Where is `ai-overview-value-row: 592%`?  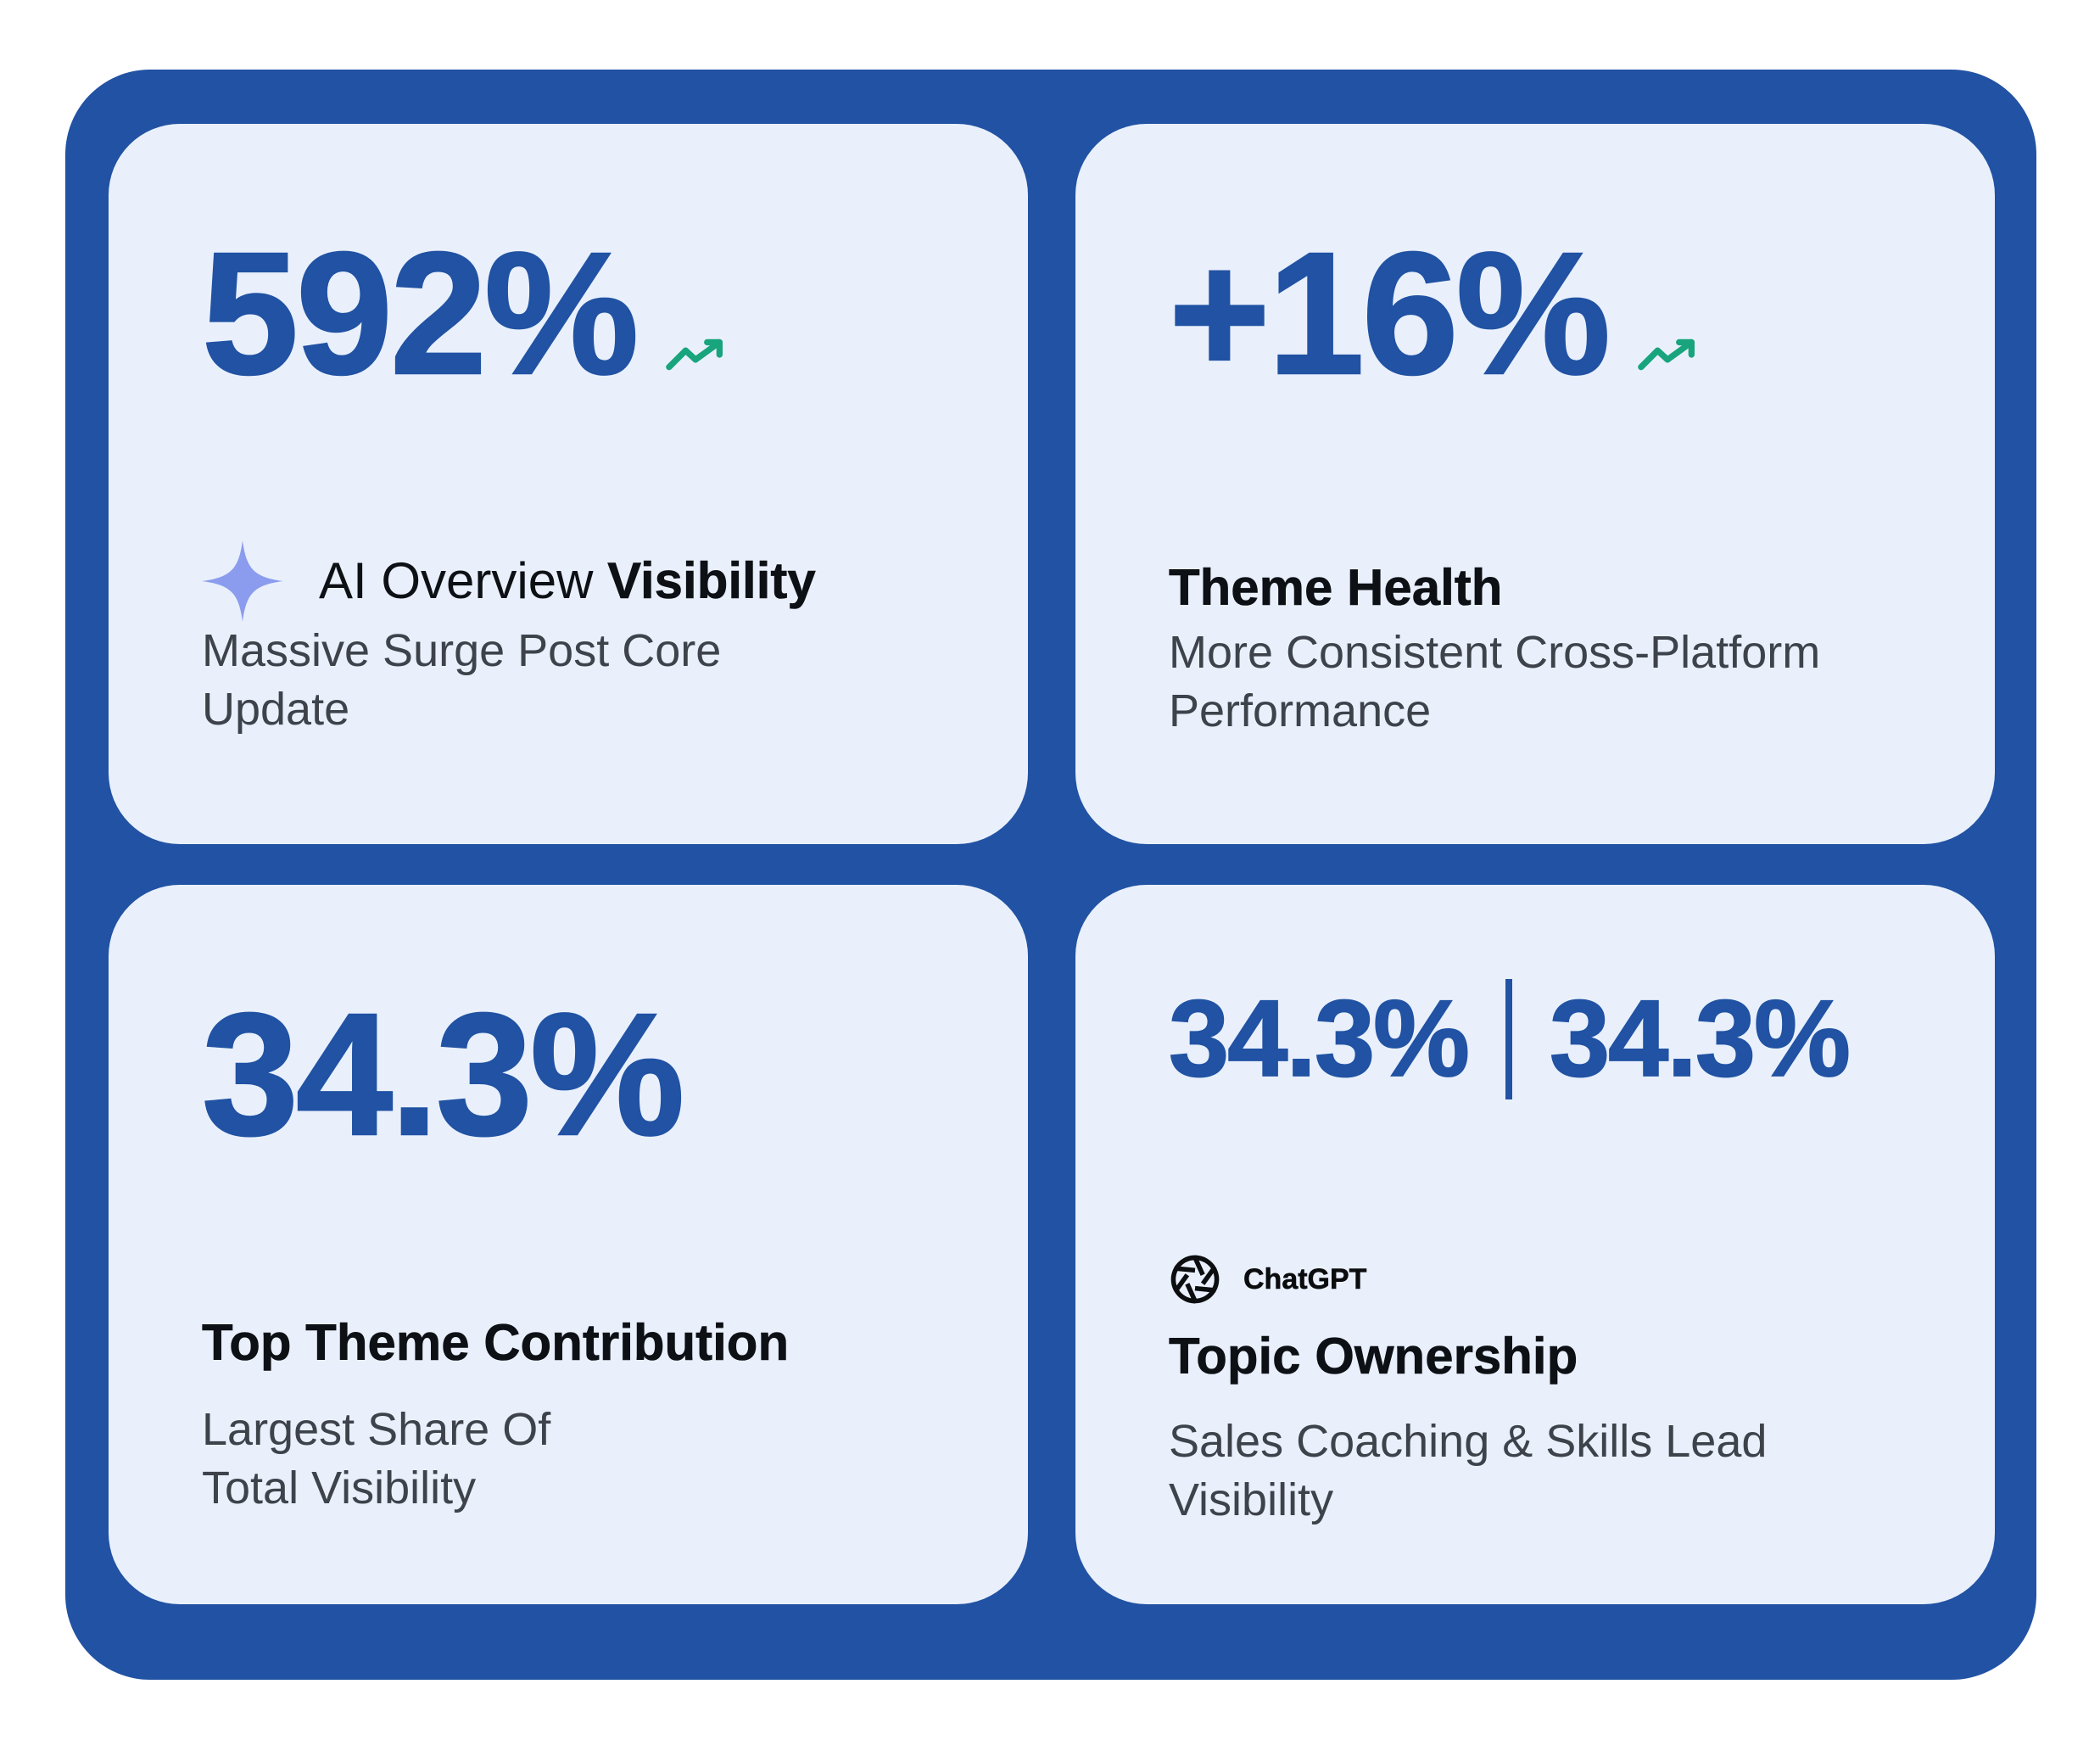
ai-overview-value-row: 592% is located at coordinates (568, 313).